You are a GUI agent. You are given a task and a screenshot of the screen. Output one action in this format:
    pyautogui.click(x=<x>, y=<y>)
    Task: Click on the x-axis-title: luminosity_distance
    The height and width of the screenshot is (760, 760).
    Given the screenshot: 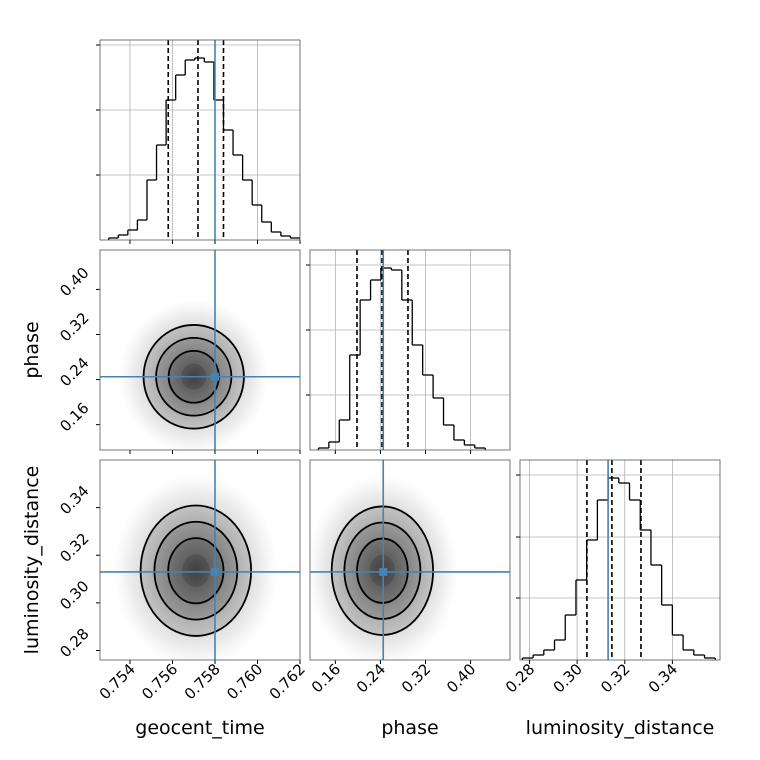 What is the action you would take?
    pyautogui.click(x=620, y=728)
    